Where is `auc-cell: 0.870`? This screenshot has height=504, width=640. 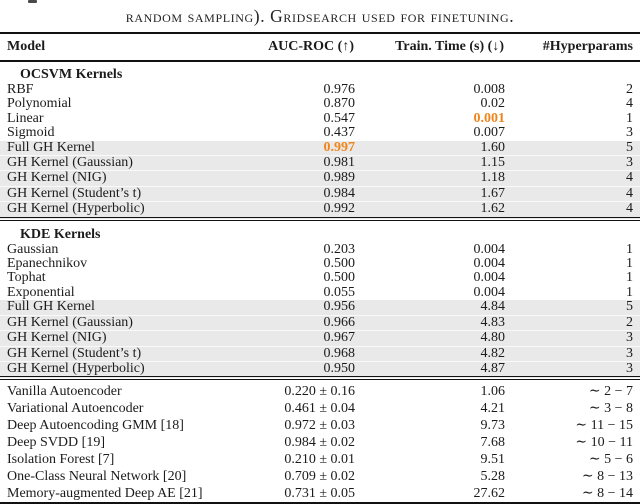 auc-cell: 0.870 is located at coordinates (339, 104).